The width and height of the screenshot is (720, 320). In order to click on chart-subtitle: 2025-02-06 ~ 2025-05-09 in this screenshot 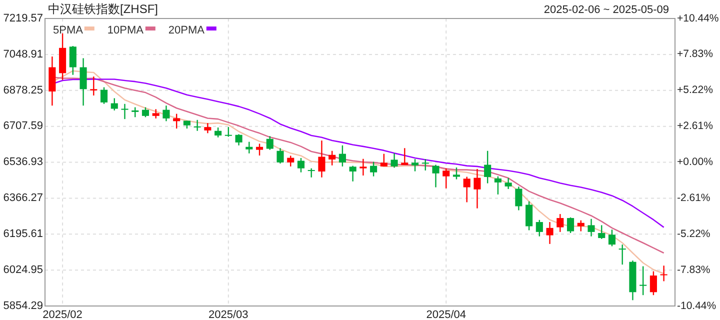, I will do `click(606, 10)`.